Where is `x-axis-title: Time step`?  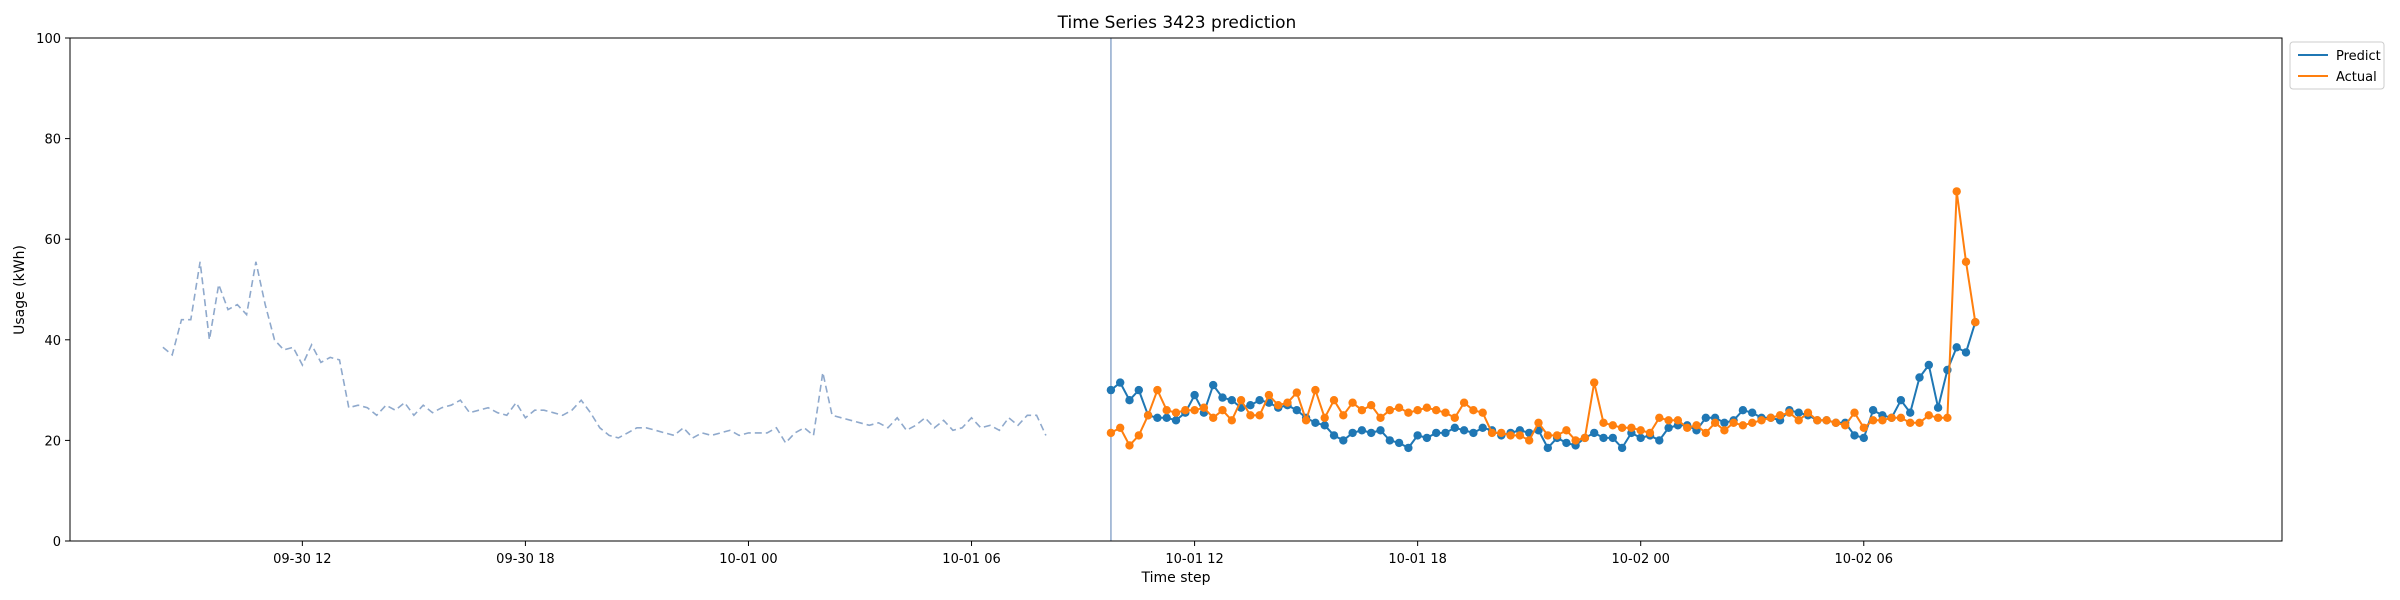
x-axis-title: Time step is located at coordinates (1176, 578).